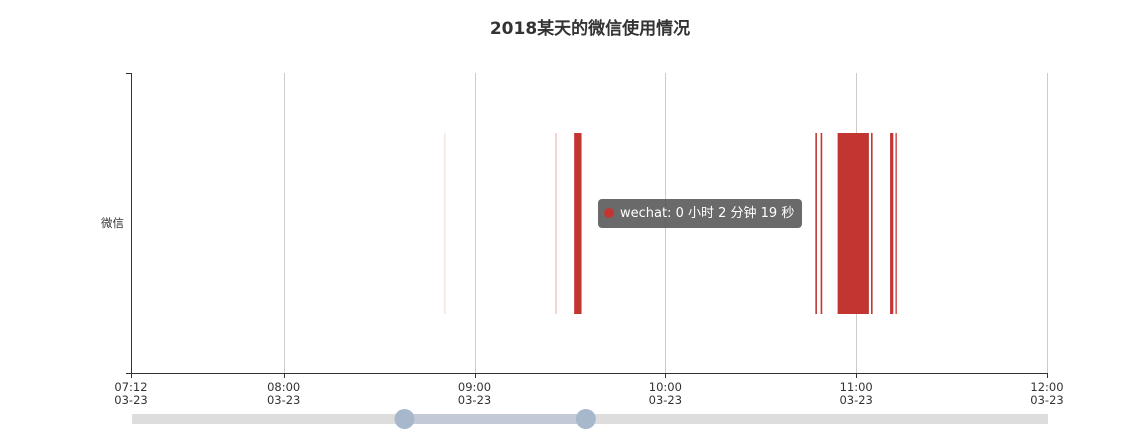 Image resolution: width=1147 pixels, height=440 pixels. Describe the element at coordinates (474, 387) in the screenshot. I see `x-tick-label-time: 09:00` at that location.